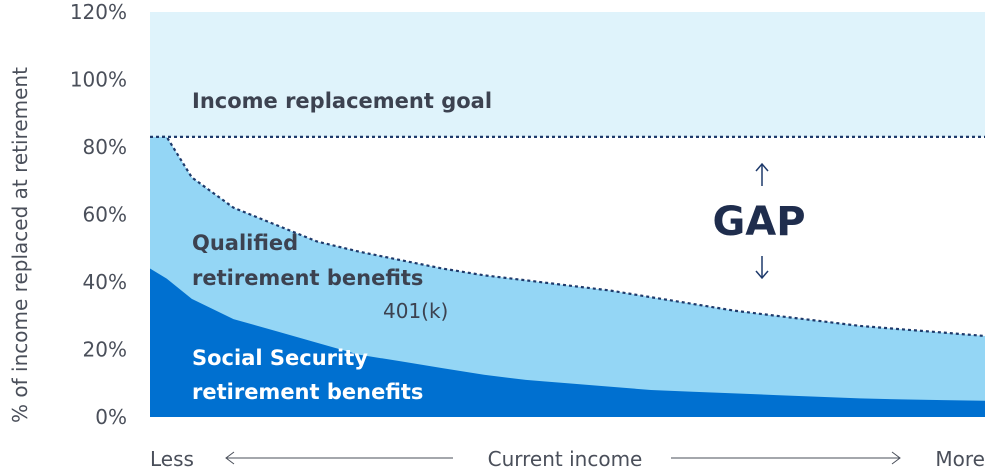 This screenshot has width=985, height=470. I want to click on x-axis-right-arrowhead, so click(896, 458).